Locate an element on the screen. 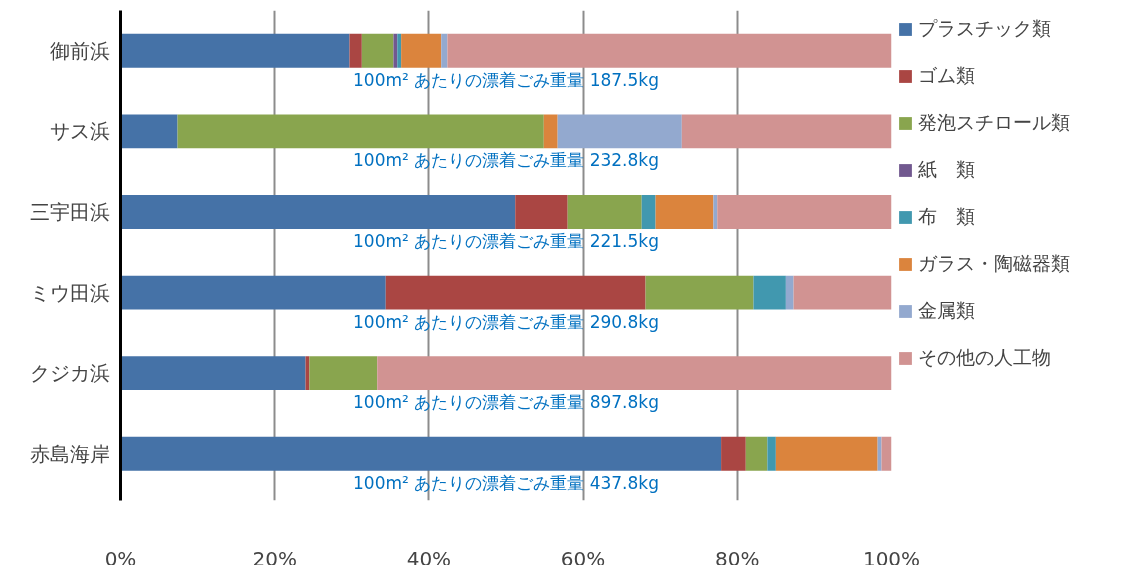  legend-label: その他の人工物 is located at coordinates (984, 357).